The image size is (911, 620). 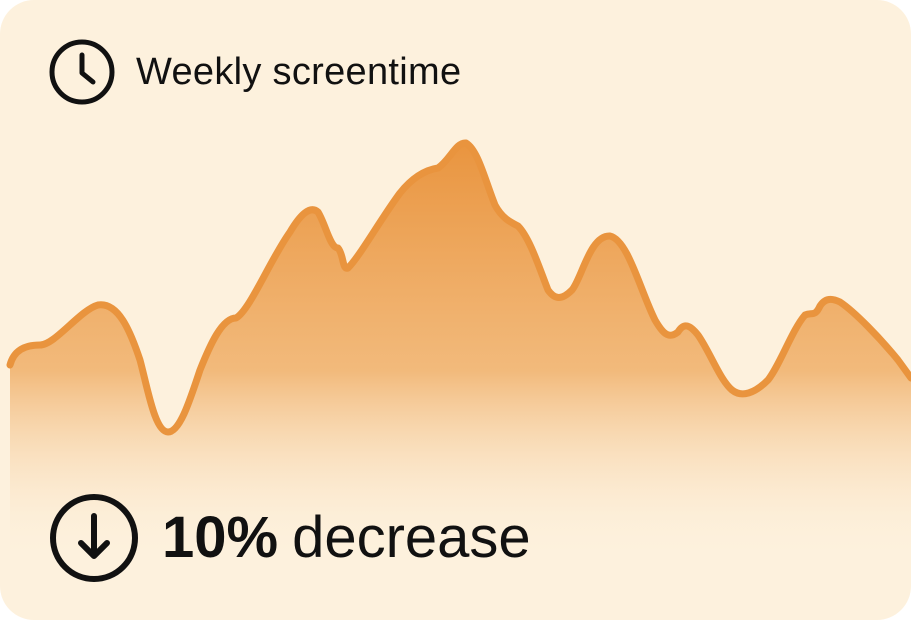 I want to click on stat-text: 10% decrease, so click(x=346, y=538).